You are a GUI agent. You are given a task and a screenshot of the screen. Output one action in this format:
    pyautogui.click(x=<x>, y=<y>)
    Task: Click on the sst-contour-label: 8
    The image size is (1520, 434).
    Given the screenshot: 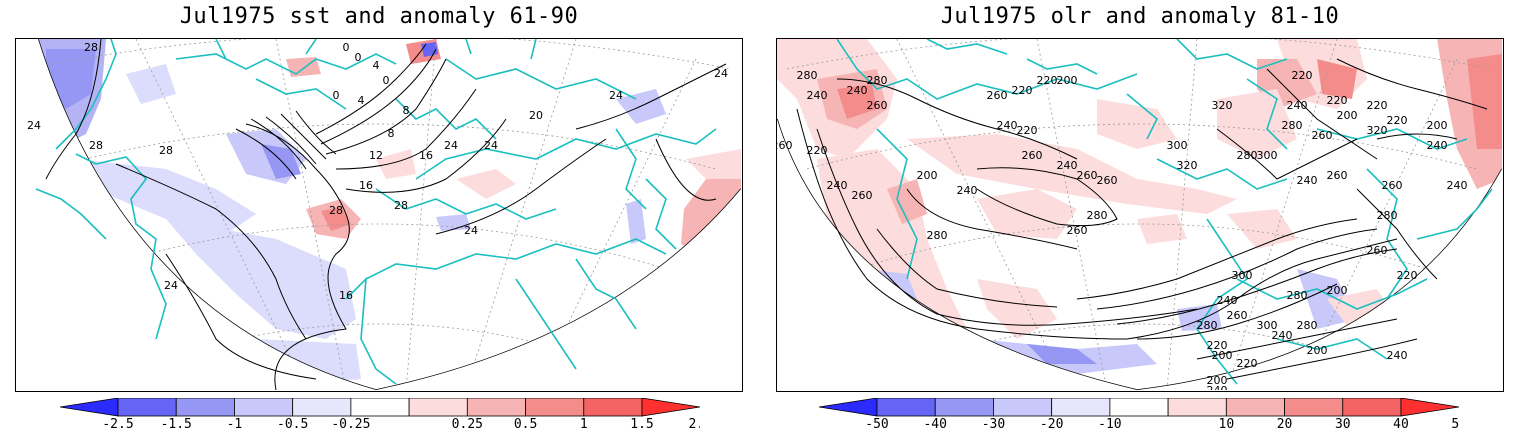 What is the action you would take?
    pyautogui.click(x=391, y=133)
    